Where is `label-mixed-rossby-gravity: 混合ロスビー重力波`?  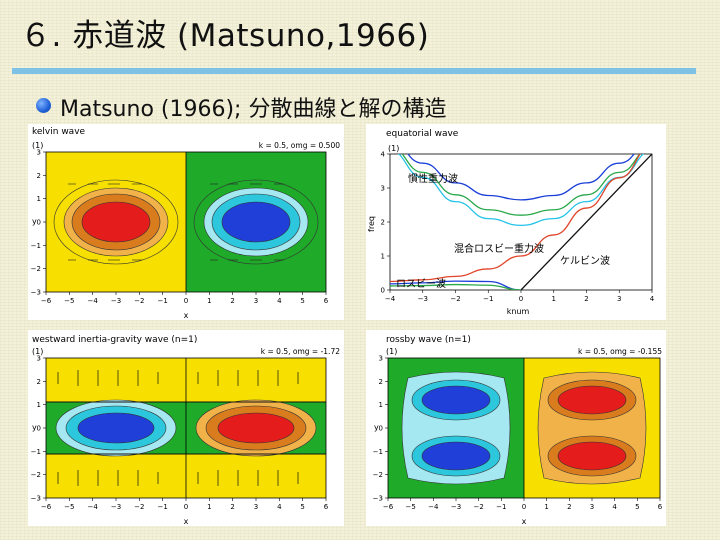
label-mixed-rossby-gravity: 混合ロスビー重力波 is located at coordinates (499, 248).